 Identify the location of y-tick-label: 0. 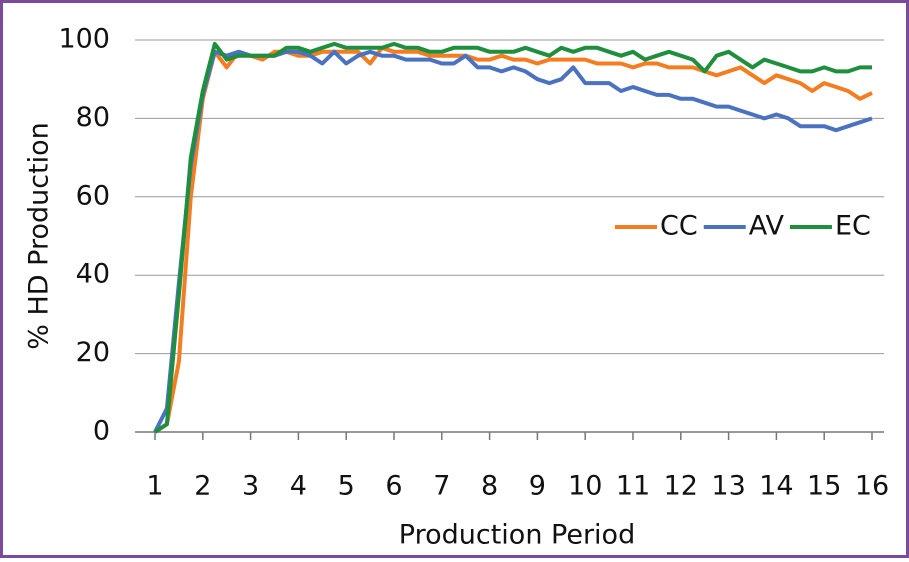
(101, 431).